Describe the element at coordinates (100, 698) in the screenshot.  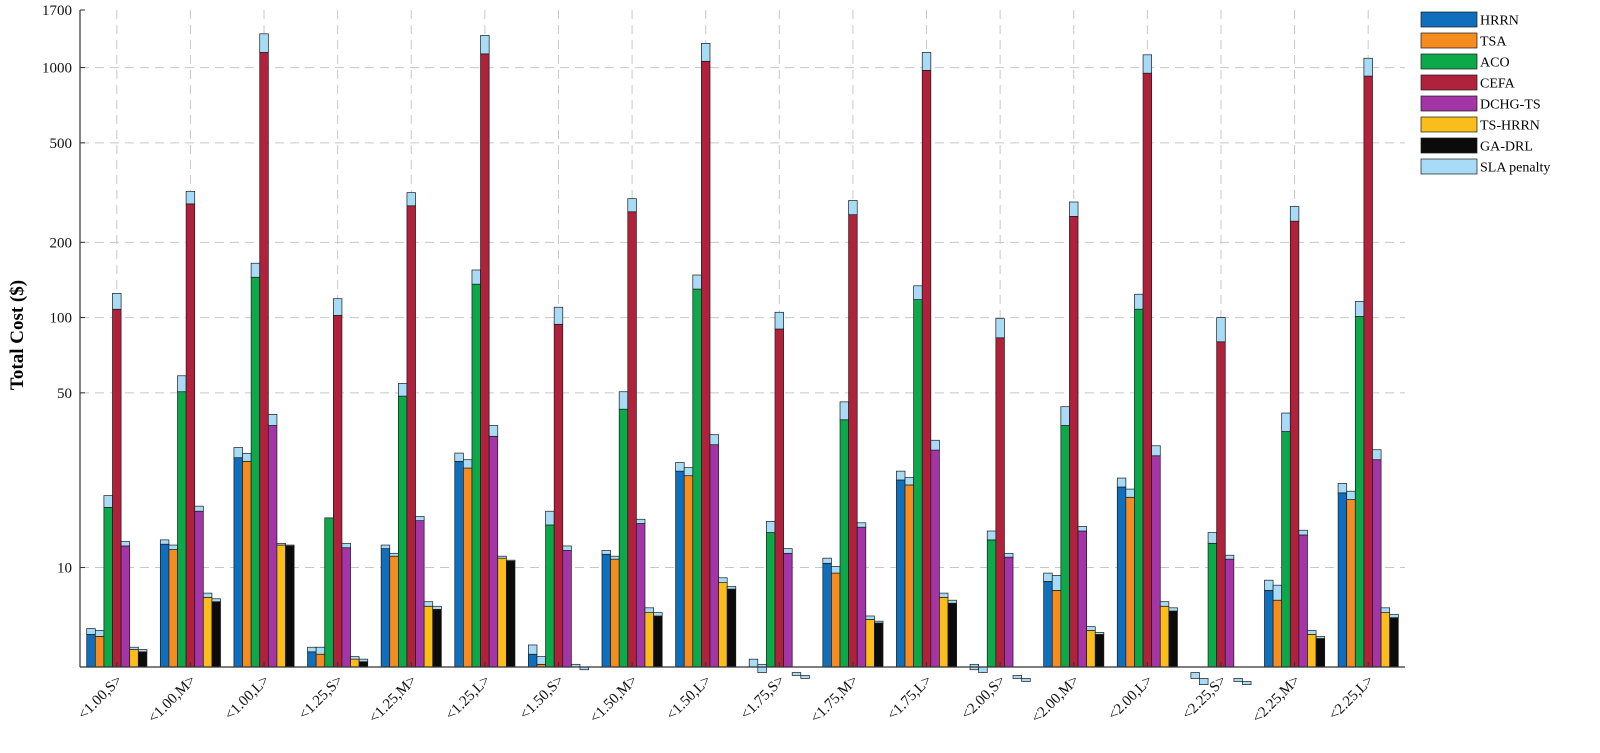
I see `x-tick-label: <1.00,S>` at that location.